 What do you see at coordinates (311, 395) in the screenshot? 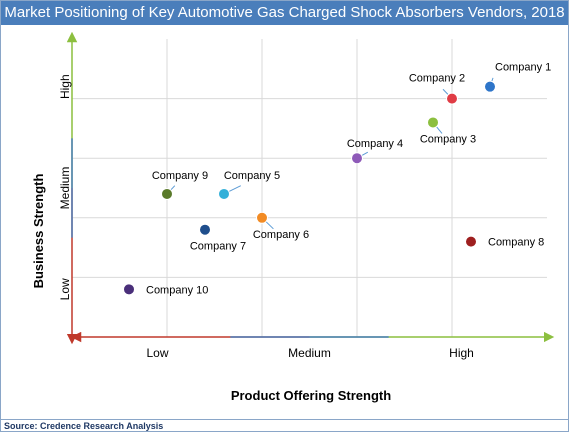
I see `x-axis-label: Product Offering Strength` at bounding box center [311, 395].